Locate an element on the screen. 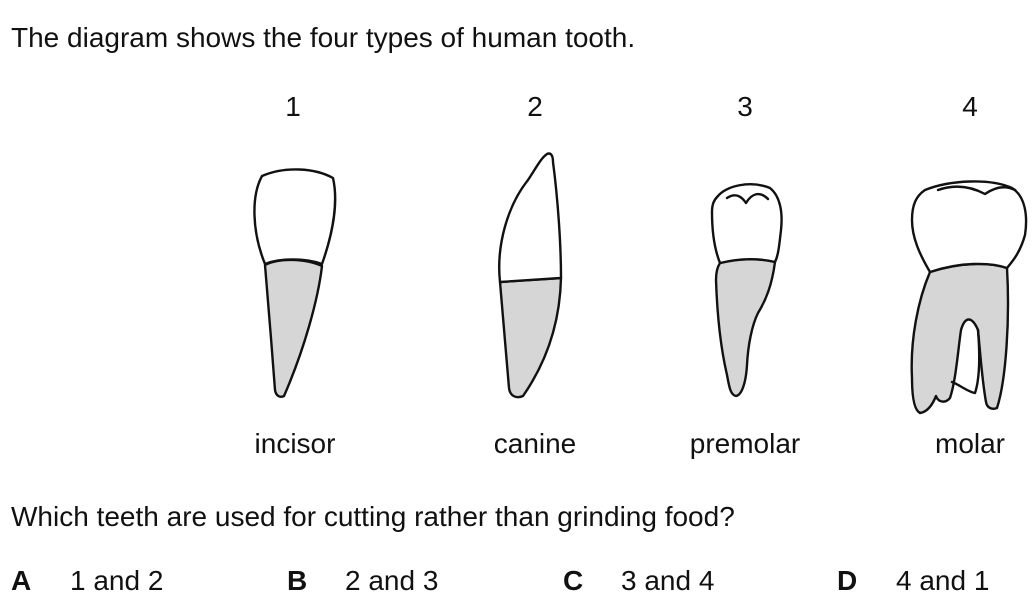 The height and width of the screenshot is (611, 1035). option-a-letter: A is located at coordinates (21, 580).